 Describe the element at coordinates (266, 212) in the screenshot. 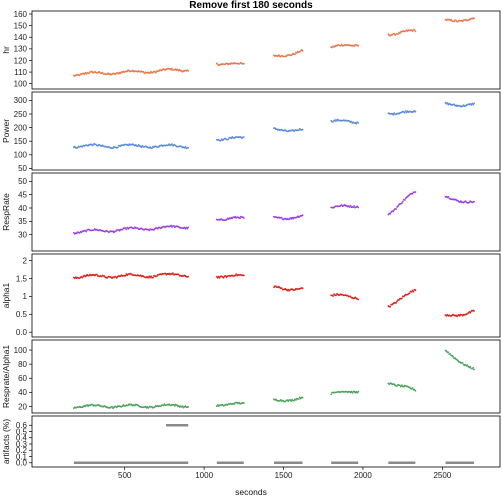

I see `panel-frame-resprate` at that location.